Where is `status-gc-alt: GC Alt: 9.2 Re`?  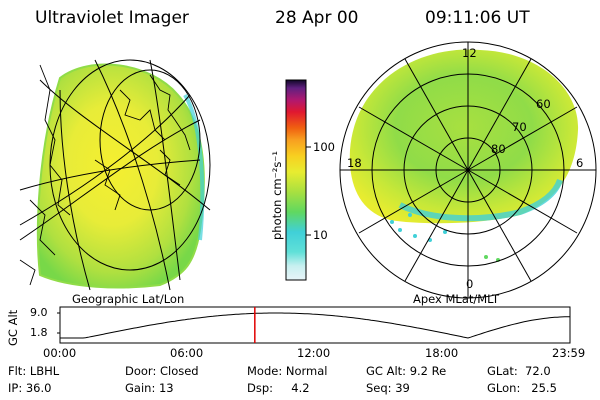
status-gc-alt: GC Alt: 9.2 Re is located at coordinates (406, 371).